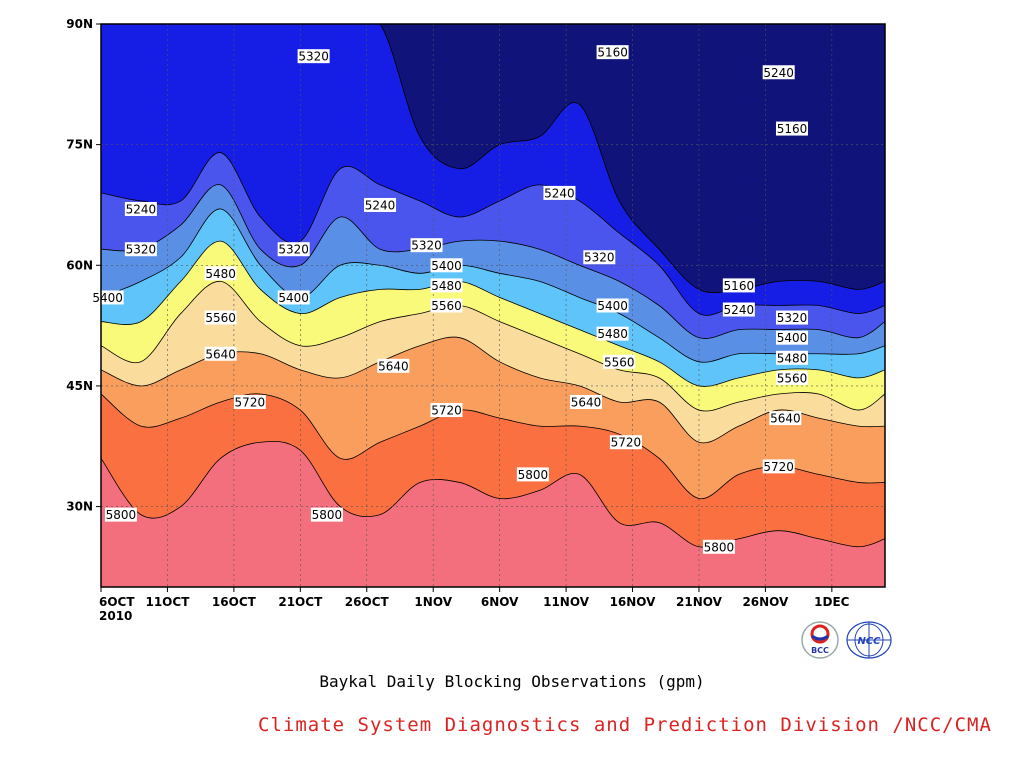 The height and width of the screenshot is (768, 1024). I want to click on ncc-logo-label: NCC, so click(869, 641).